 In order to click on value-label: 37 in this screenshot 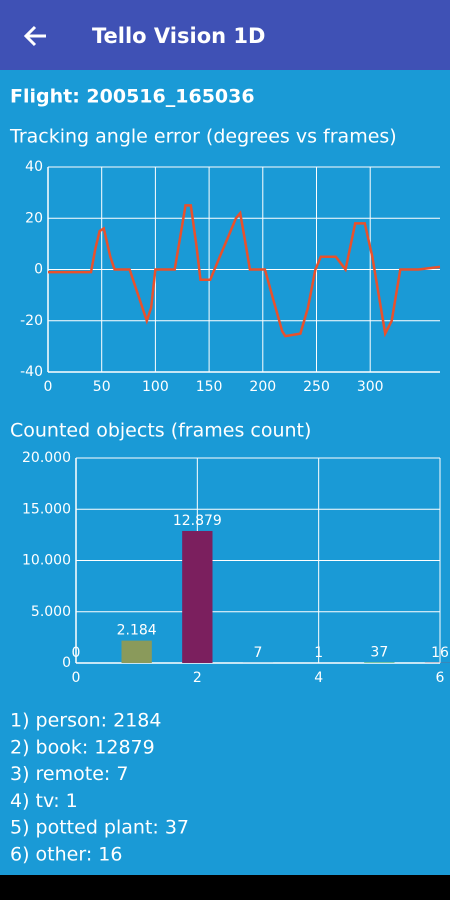, I will do `click(379, 653)`.